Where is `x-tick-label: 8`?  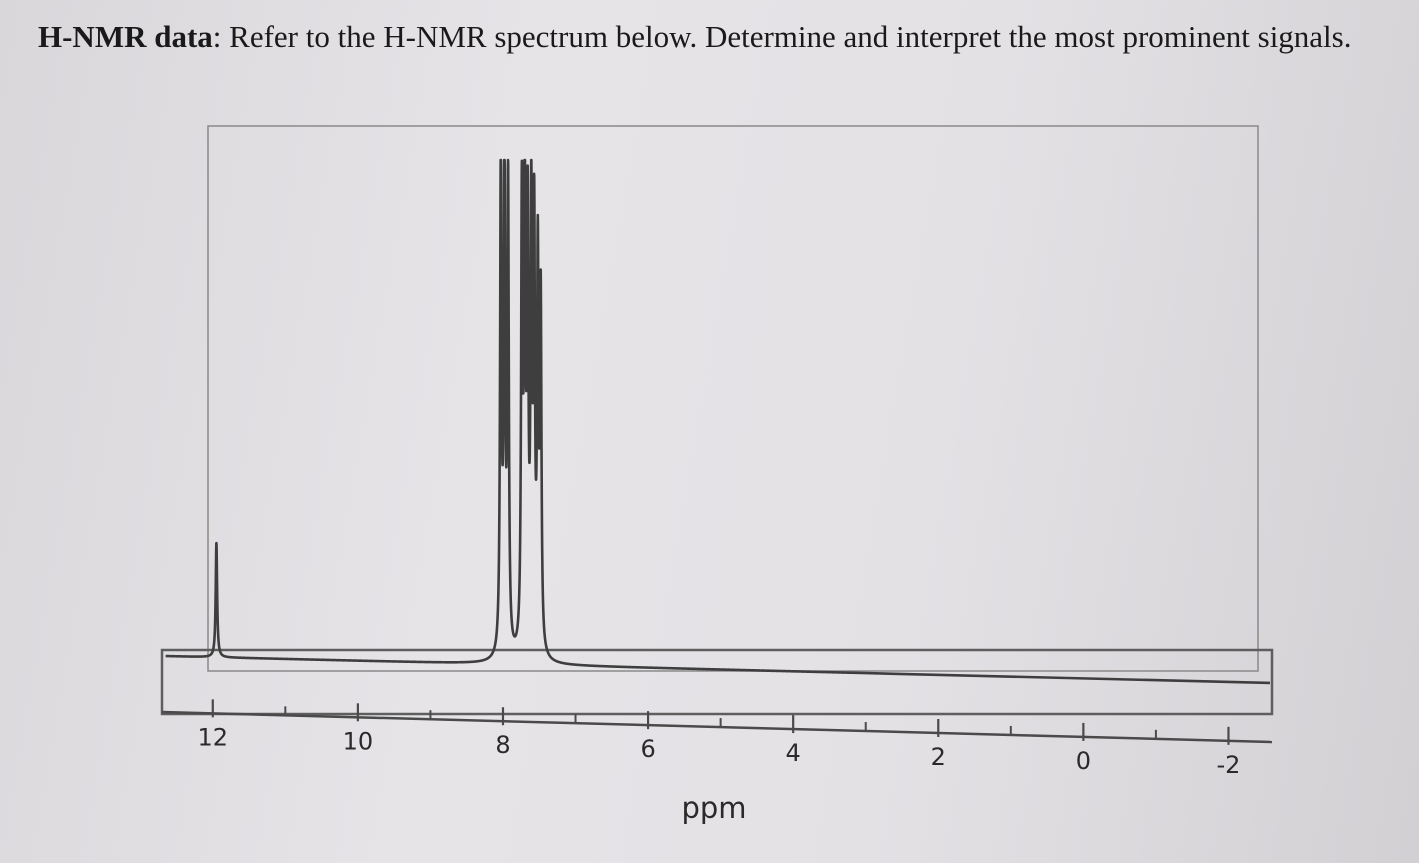
x-tick-label: 8 is located at coordinates (502, 745).